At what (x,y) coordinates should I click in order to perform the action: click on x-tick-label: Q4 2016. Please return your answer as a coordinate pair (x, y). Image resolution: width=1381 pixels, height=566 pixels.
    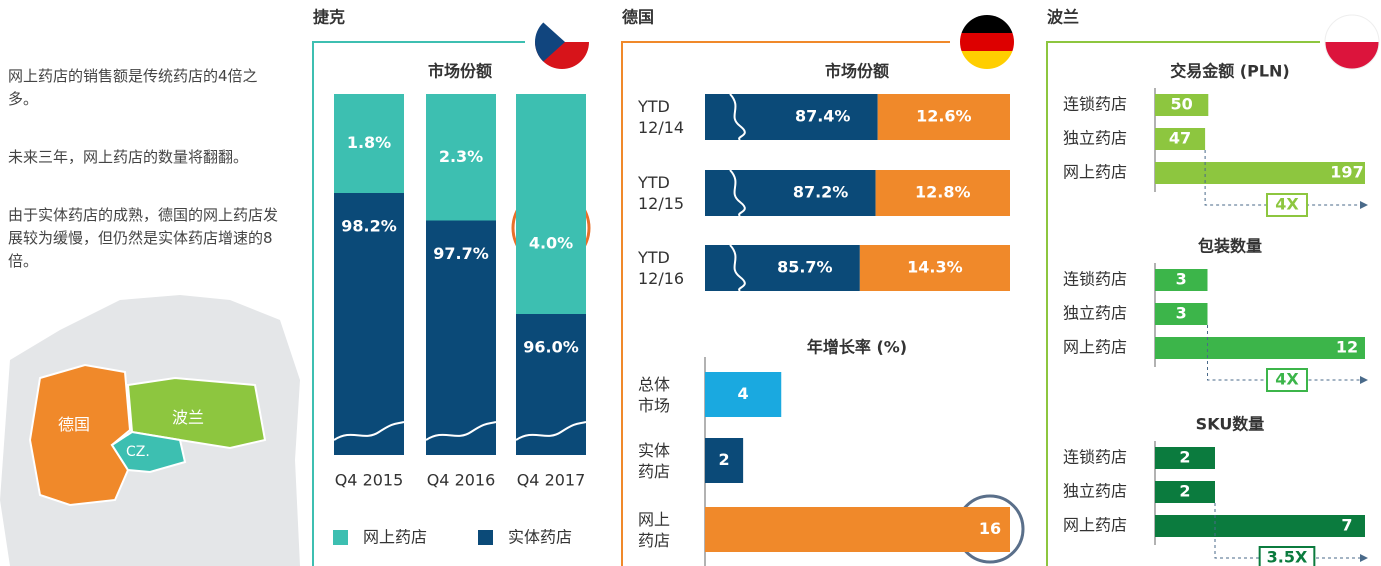
    Looking at the image, I should click on (461, 480).